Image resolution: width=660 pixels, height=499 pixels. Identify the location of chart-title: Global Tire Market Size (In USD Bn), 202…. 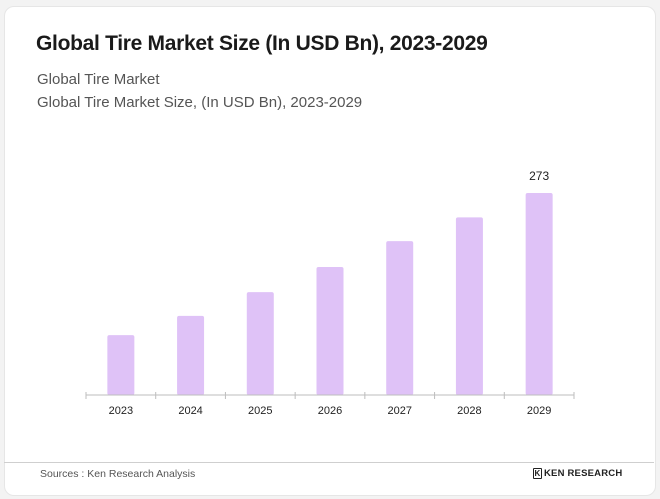
(262, 43).